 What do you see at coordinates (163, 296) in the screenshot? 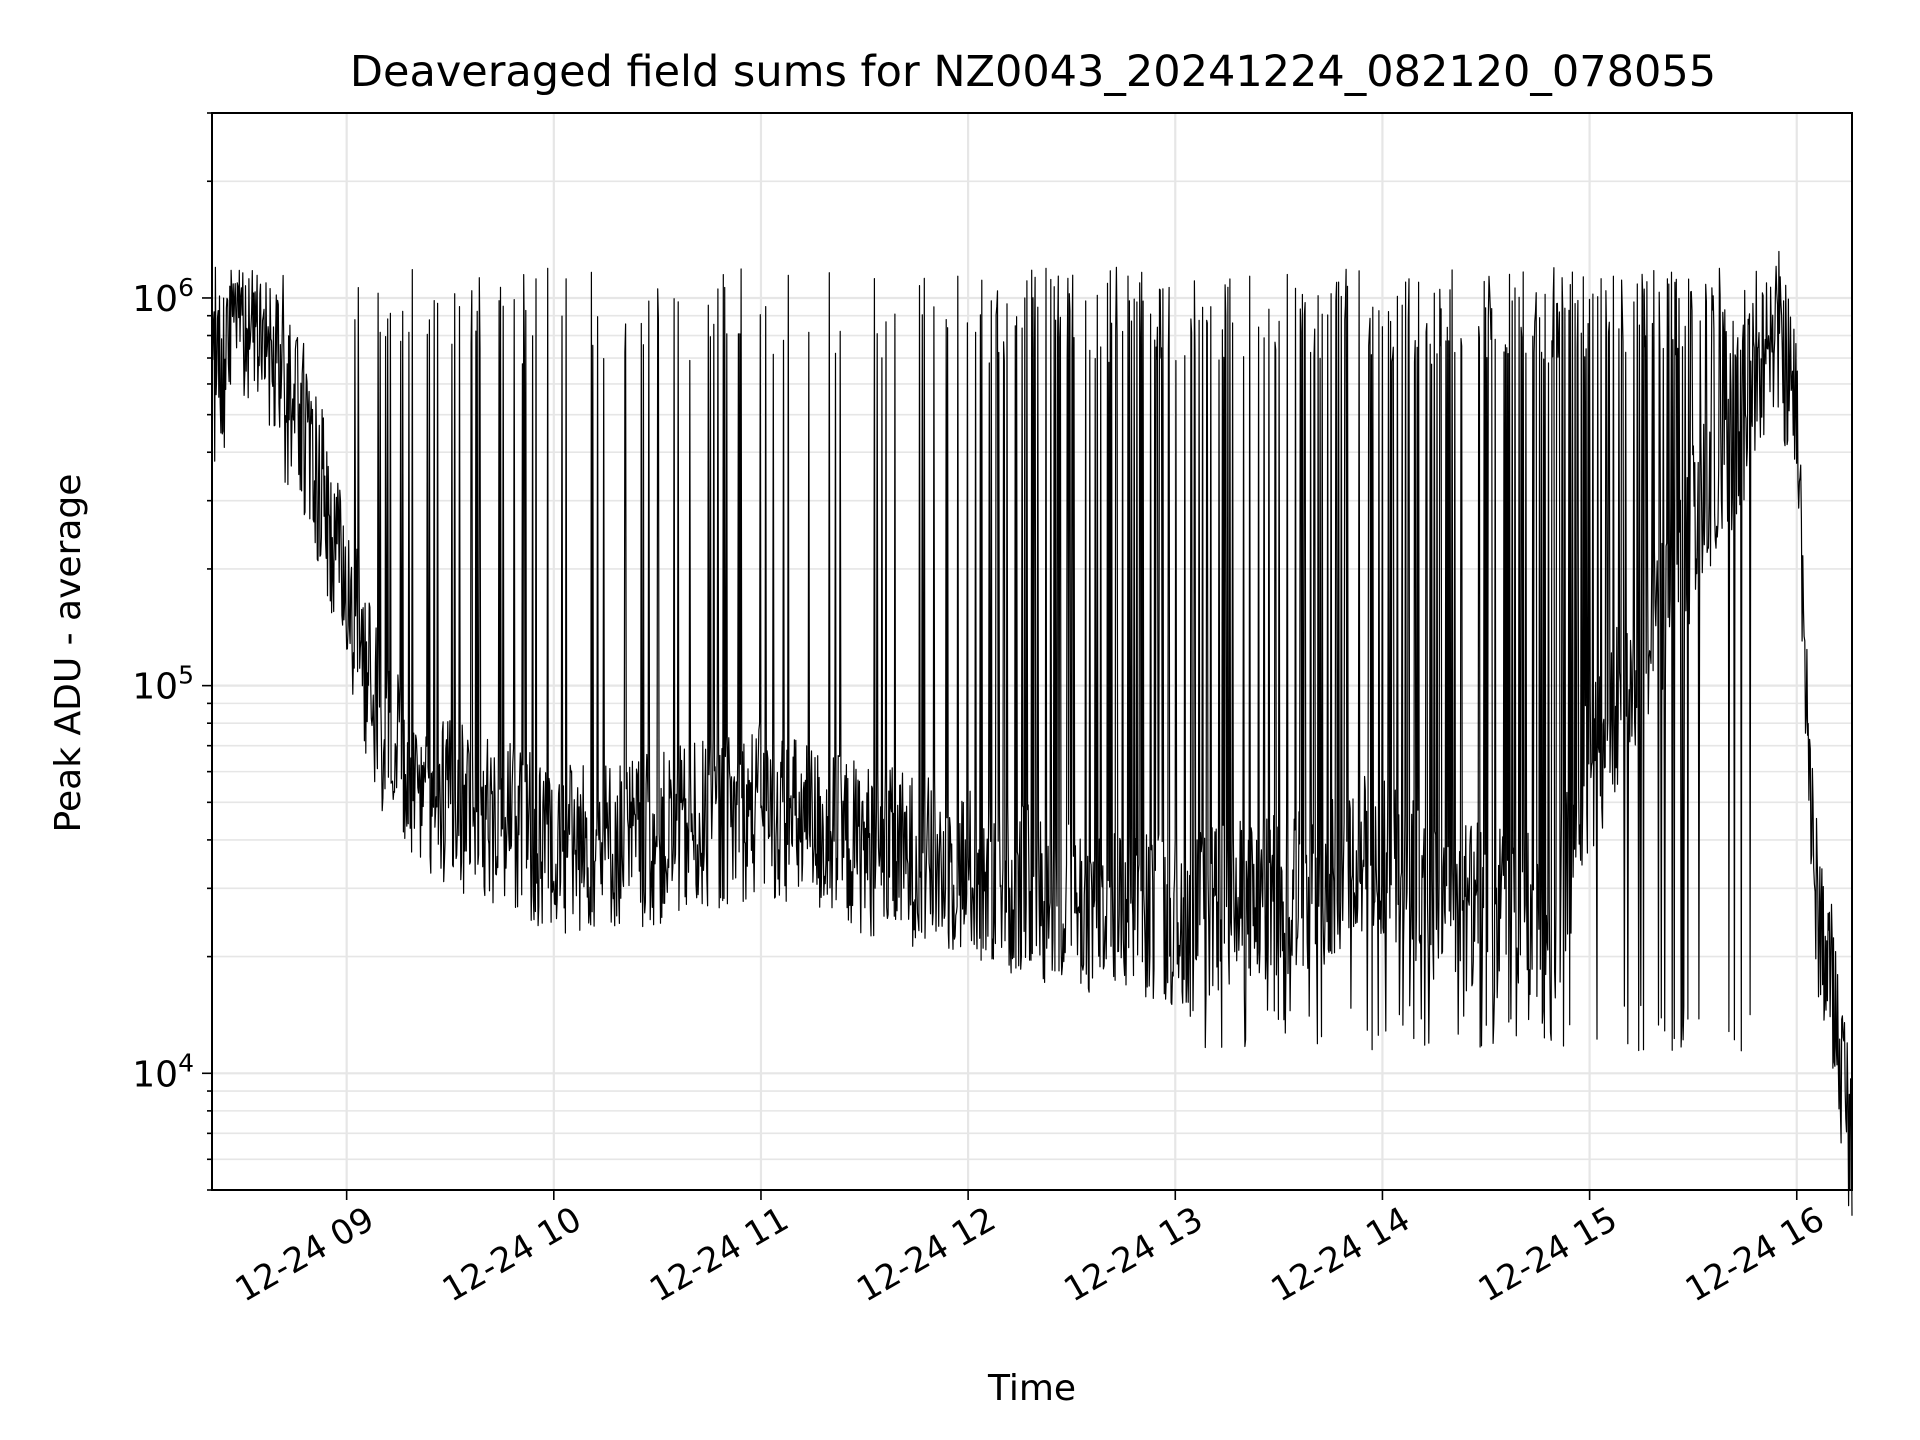
I see `y-tick-label: 10⁶` at bounding box center [163, 296].